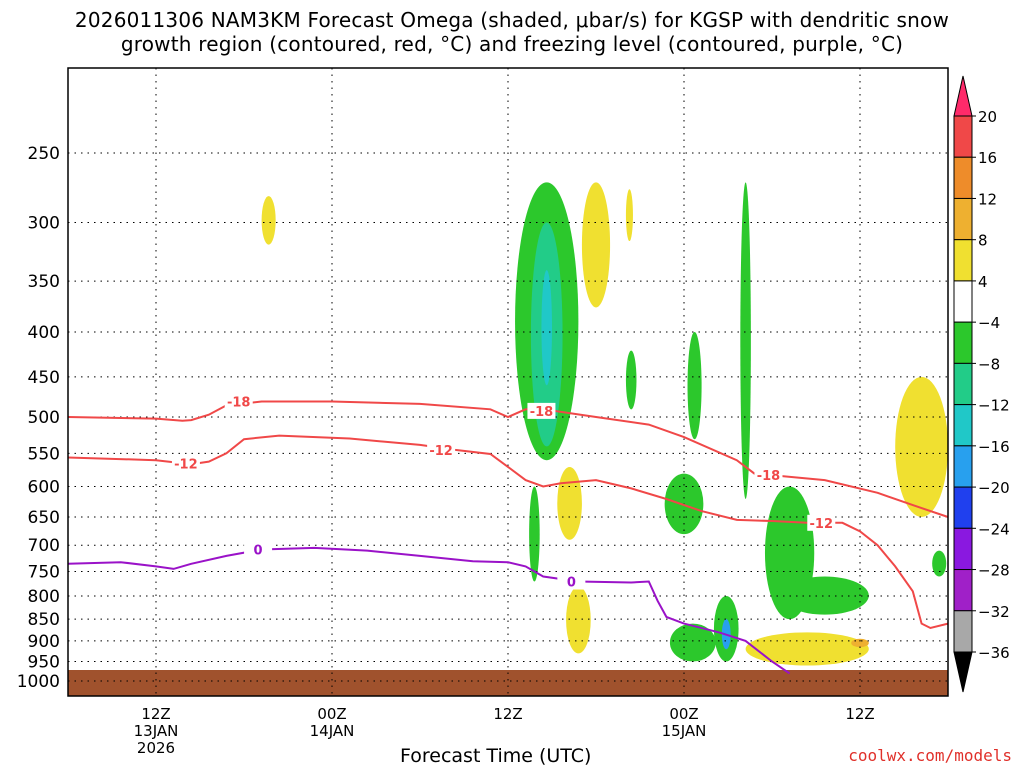 Image resolution: width=1024 pixels, height=768 pixels. I want to click on x-tick-label-0: 12Z, so click(155, 714).